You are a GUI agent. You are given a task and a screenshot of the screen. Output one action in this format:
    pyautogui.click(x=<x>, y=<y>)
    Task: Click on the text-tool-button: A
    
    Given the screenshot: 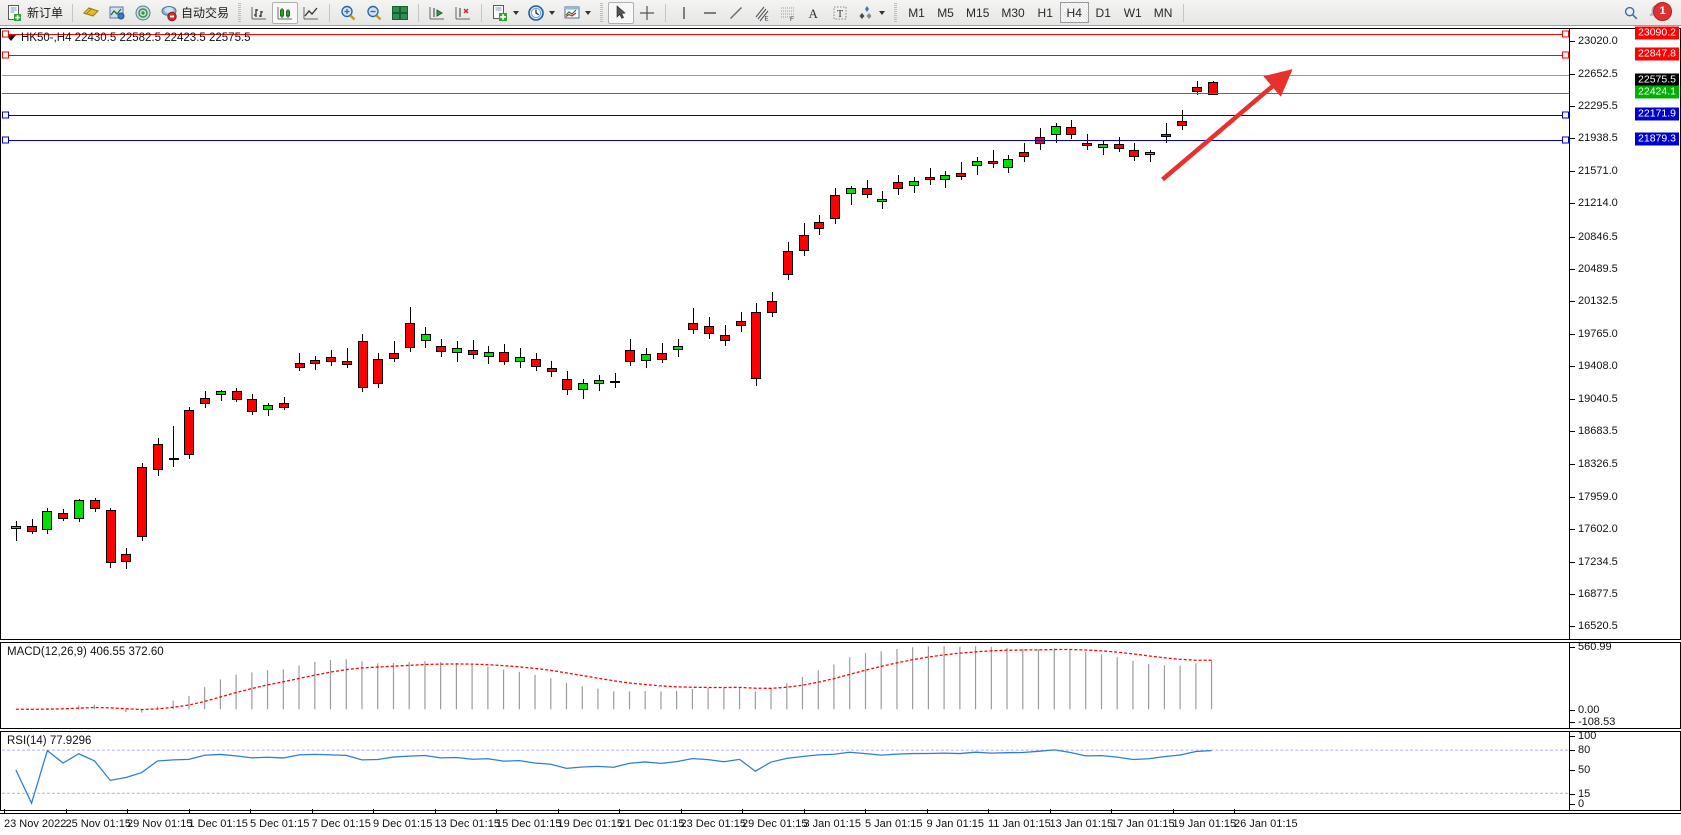 What is the action you would take?
    pyautogui.click(x=814, y=13)
    